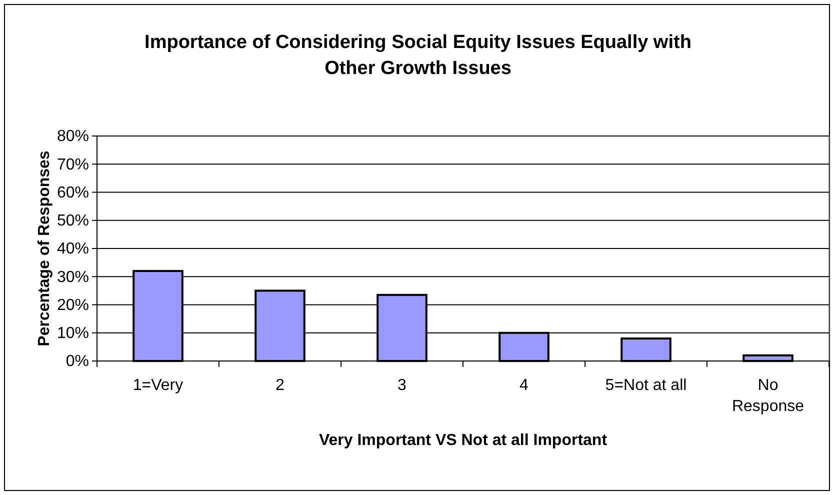 This screenshot has height=495, width=836. Describe the element at coordinates (158, 385) in the screenshot. I see `x-tick-label: 1=Very` at that location.